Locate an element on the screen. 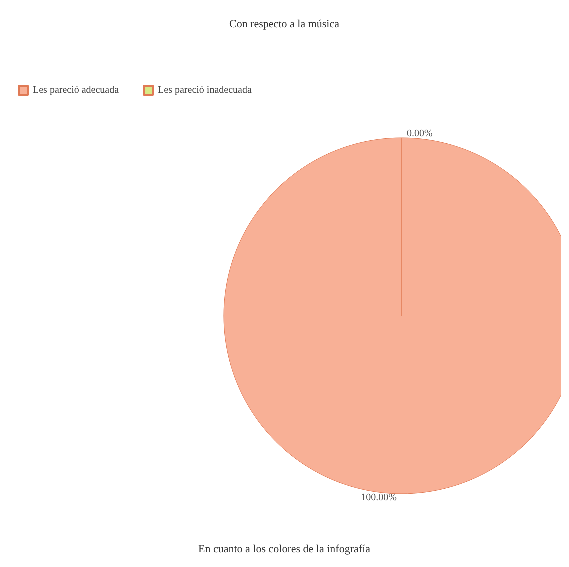  legend-label: Les pareció adecuada is located at coordinates (76, 90).